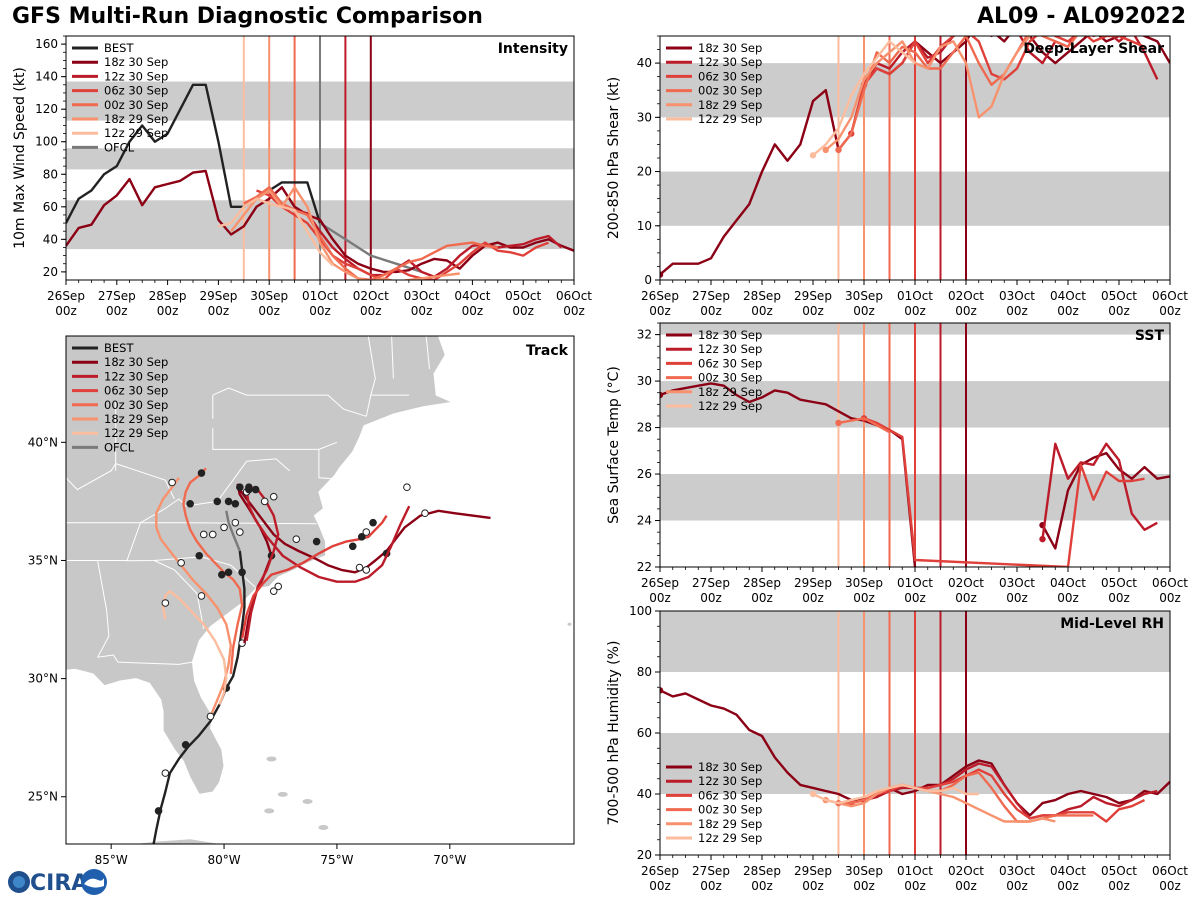 Image resolution: width=1200 pixels, height=902 pixels. What do you see at coordinates (66, 296) in the screenshot?
I see `intensity-xtick-label: 26Sep` at bounding box center [66, 296].